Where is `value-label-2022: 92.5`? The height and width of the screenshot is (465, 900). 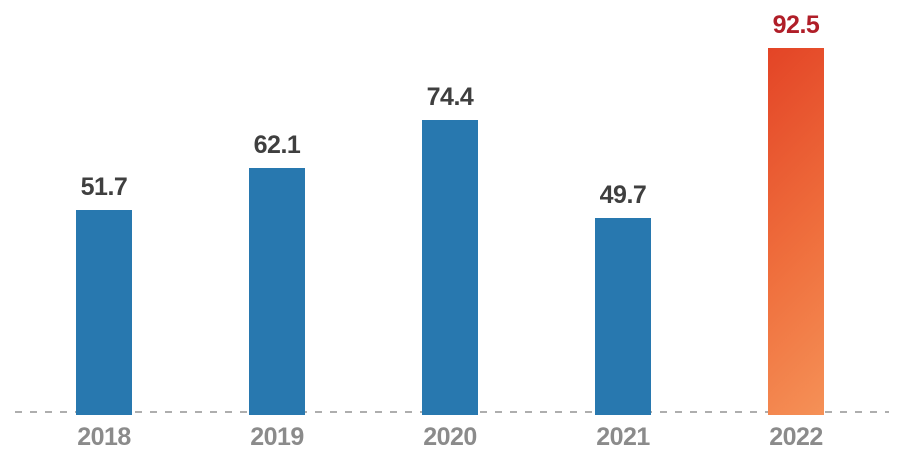
value-label-2022: 92.5 is located at coordinates (796, 25).